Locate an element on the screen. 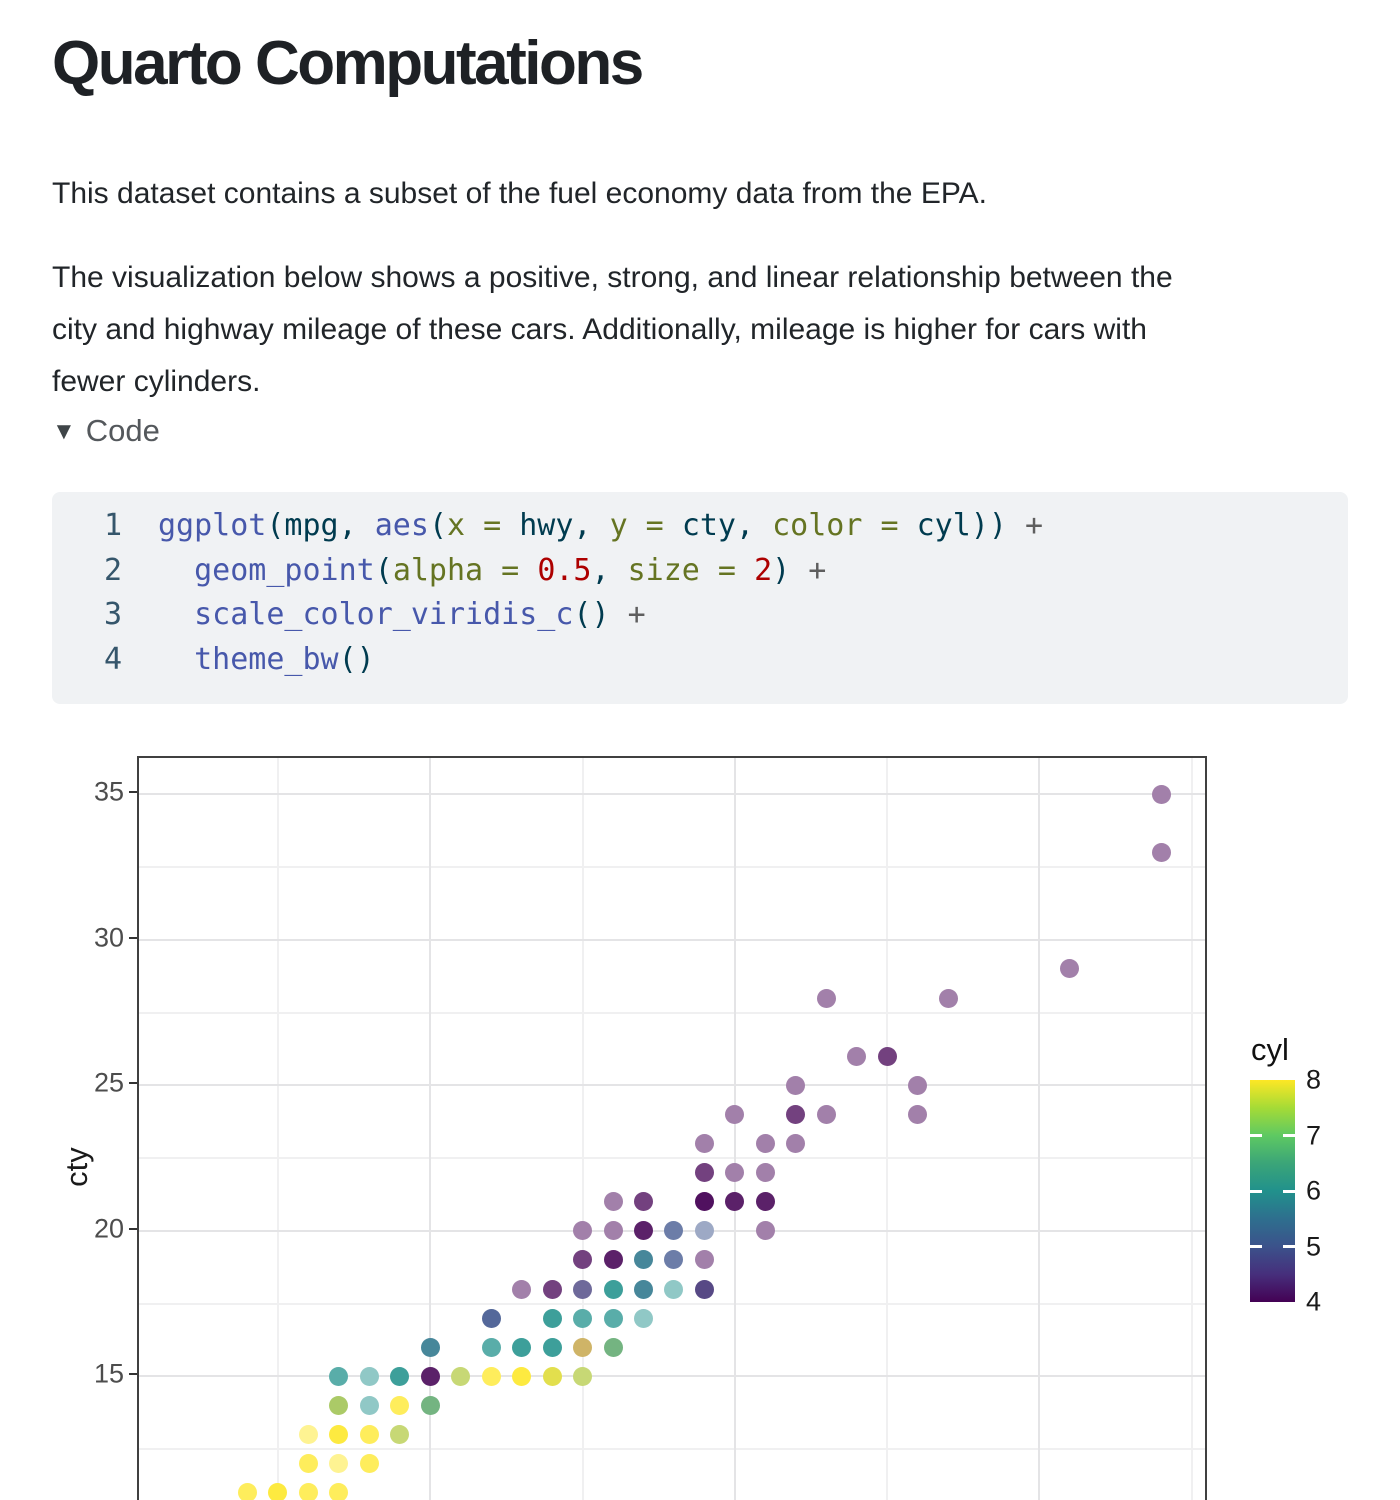  description-line: fewer cylinders. is located at coordinates (156, 381).